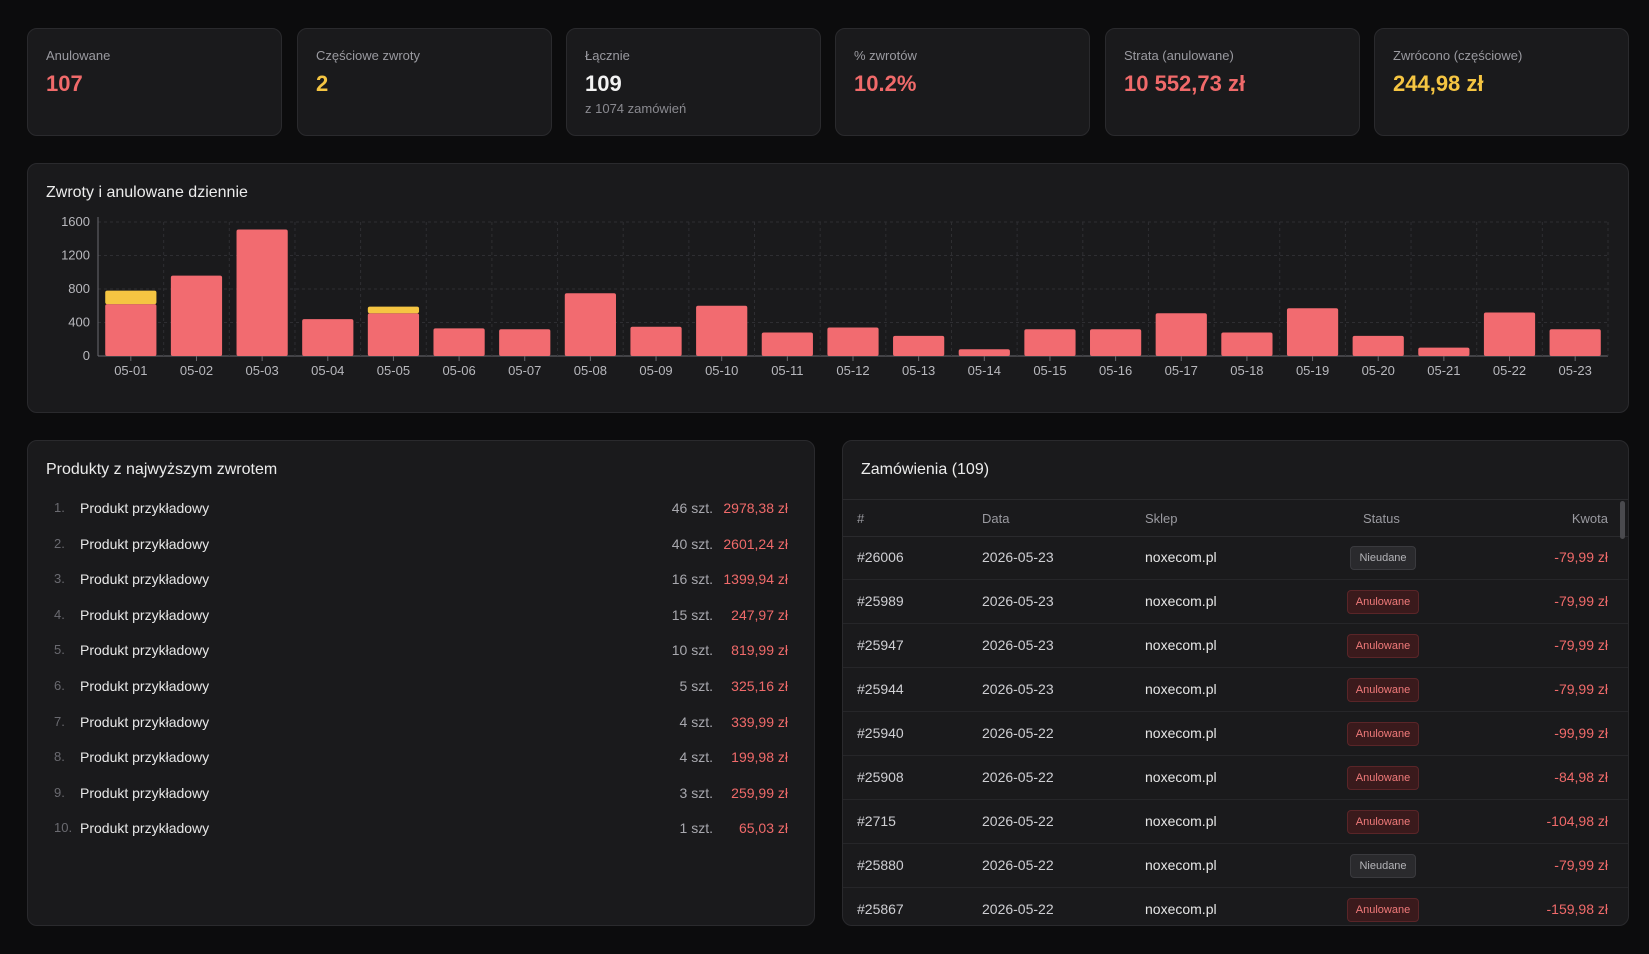  I want to click on product-row: 6. Produkt przykładowy 5 szt. 325,16 zł, so click(417, 688).